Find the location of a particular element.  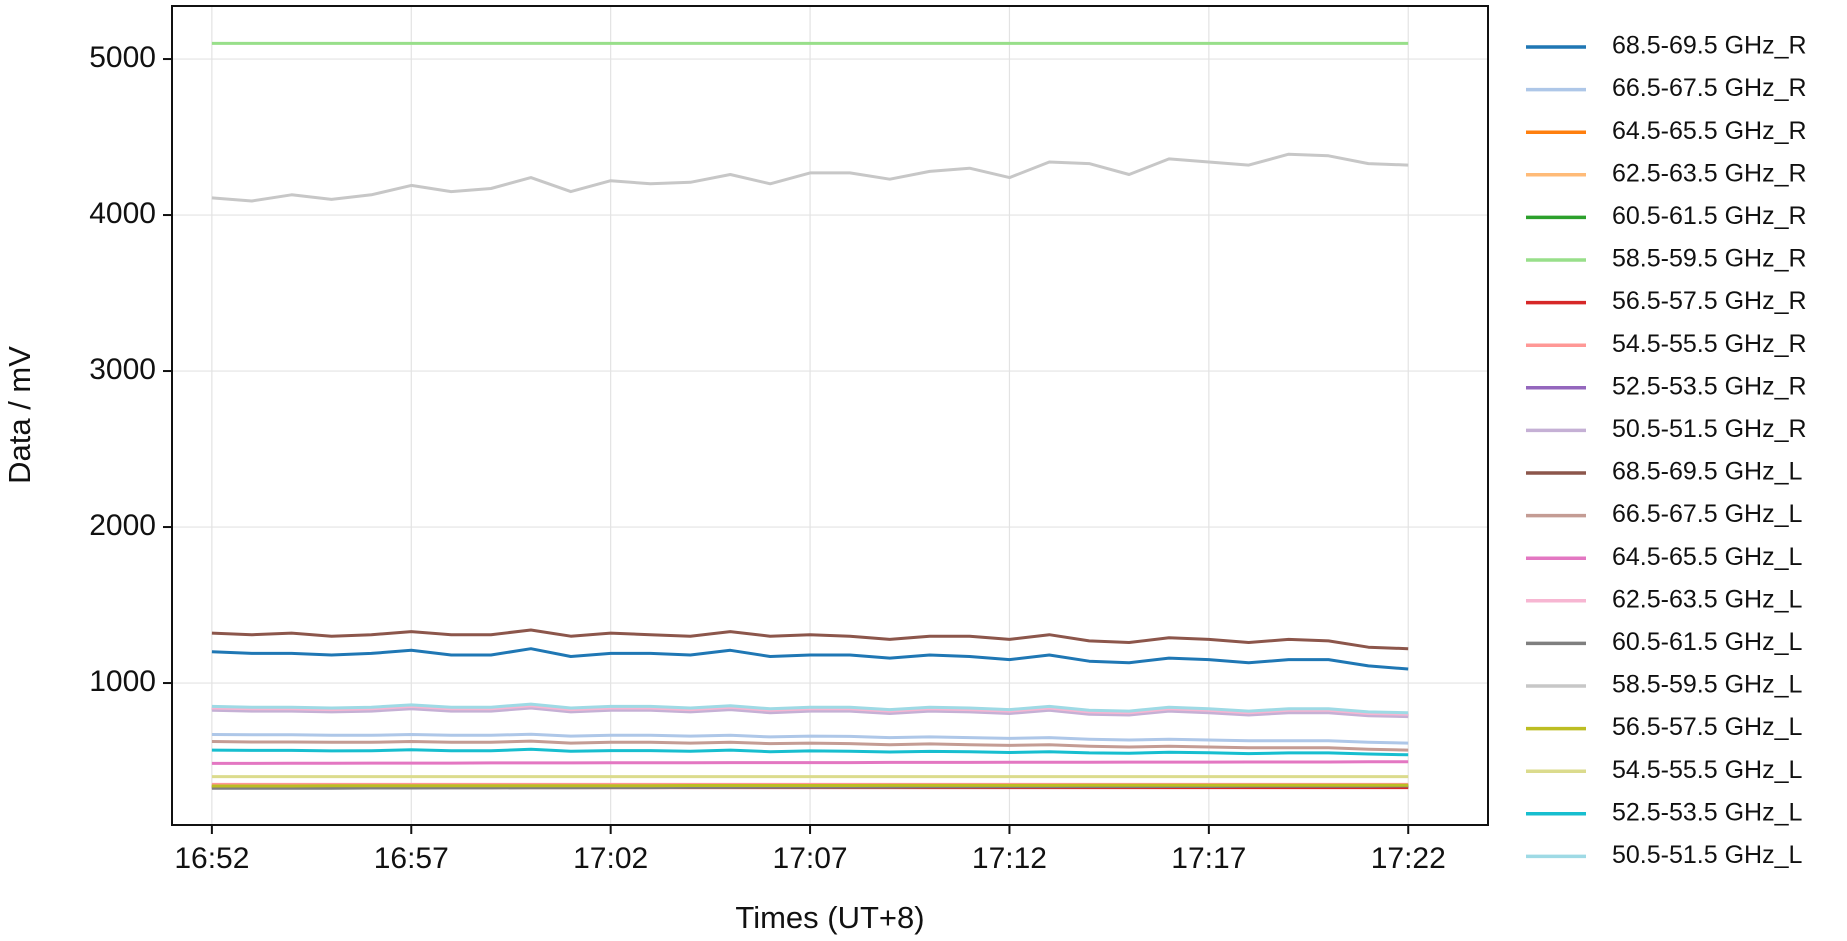

x-tick-label: 17:02 is located at coordinates (610, 858).